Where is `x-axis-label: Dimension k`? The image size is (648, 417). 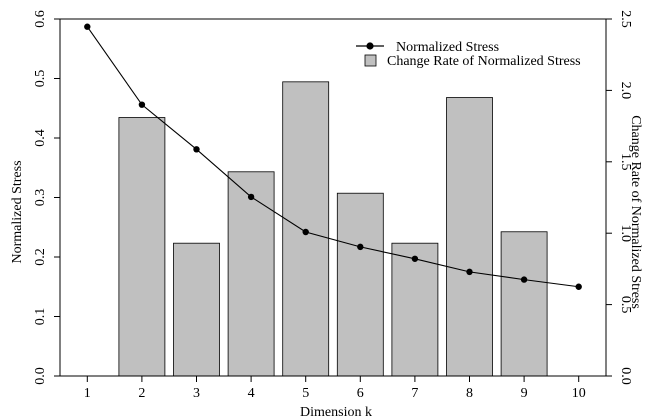
x-axis-label: Dimension k is located at coordinates (336, 411).